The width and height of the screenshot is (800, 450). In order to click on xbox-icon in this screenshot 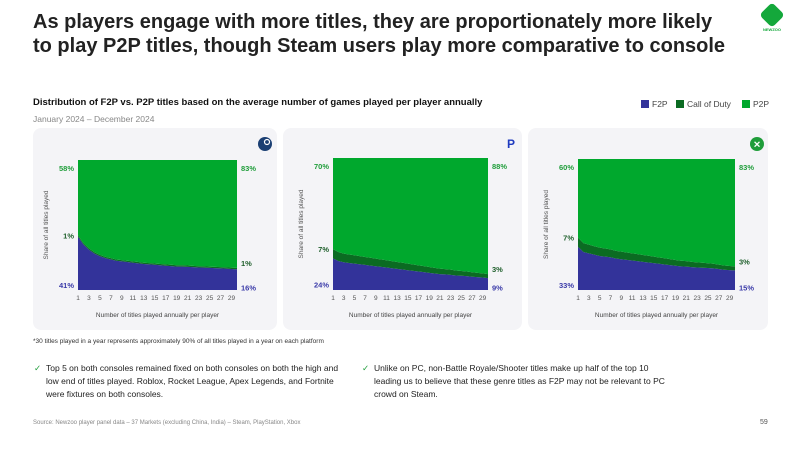, I will do `click(757, 144)`.